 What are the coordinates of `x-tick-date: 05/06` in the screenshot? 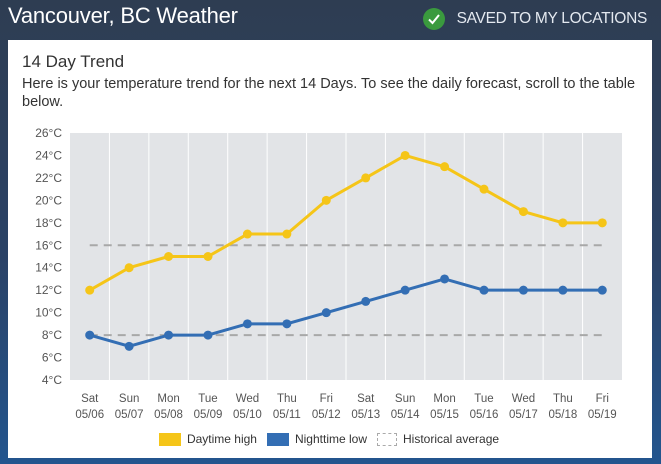 It's located at (89, 415).